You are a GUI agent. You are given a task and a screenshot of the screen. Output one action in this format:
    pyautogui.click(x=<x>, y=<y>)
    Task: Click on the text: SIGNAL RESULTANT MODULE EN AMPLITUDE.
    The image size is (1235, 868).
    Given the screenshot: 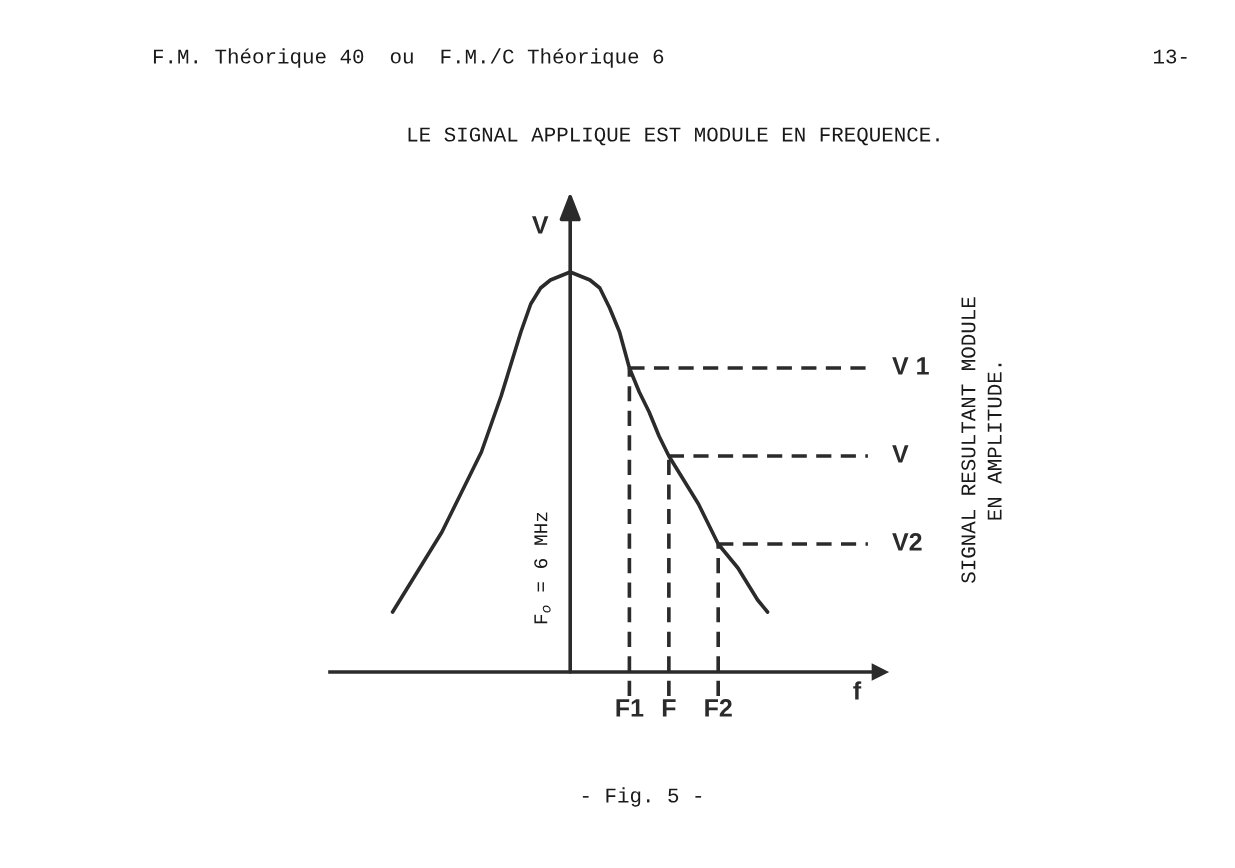 What is the action you would take?
    pyautogui.click(x=981, y=440)
    